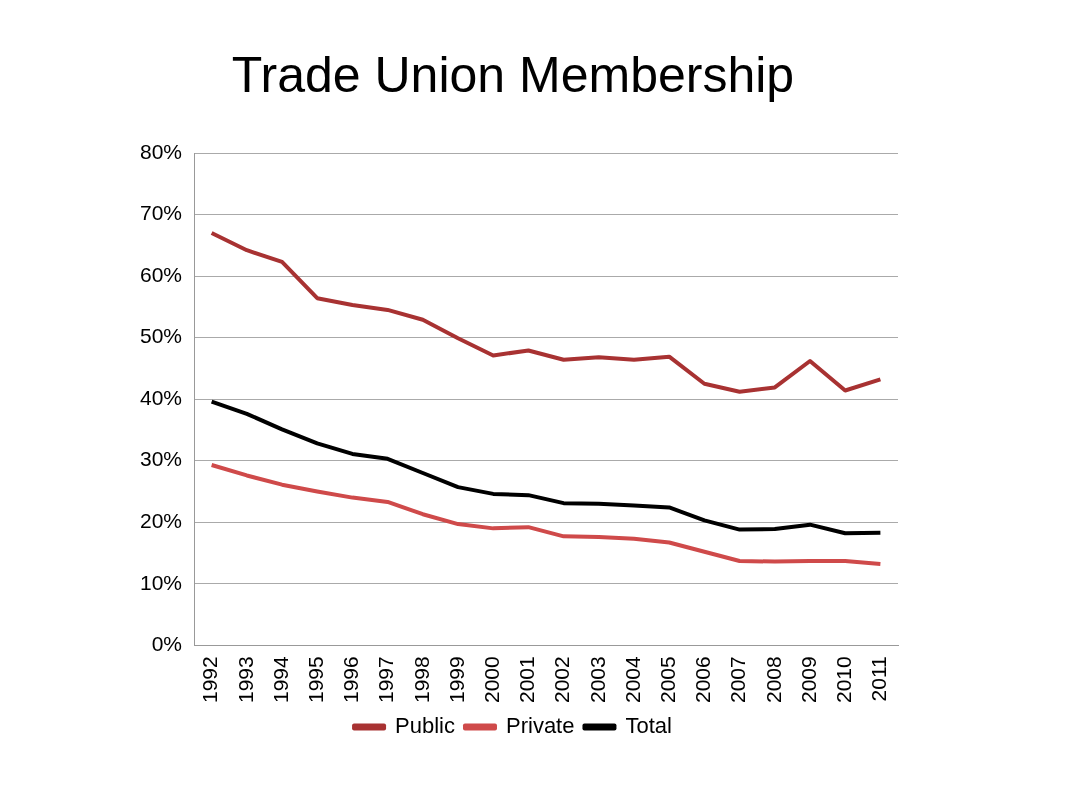 The height and width of the screenshot is (811, 1069). I want to click on x-tick-label: 2003, so click(597, 679).